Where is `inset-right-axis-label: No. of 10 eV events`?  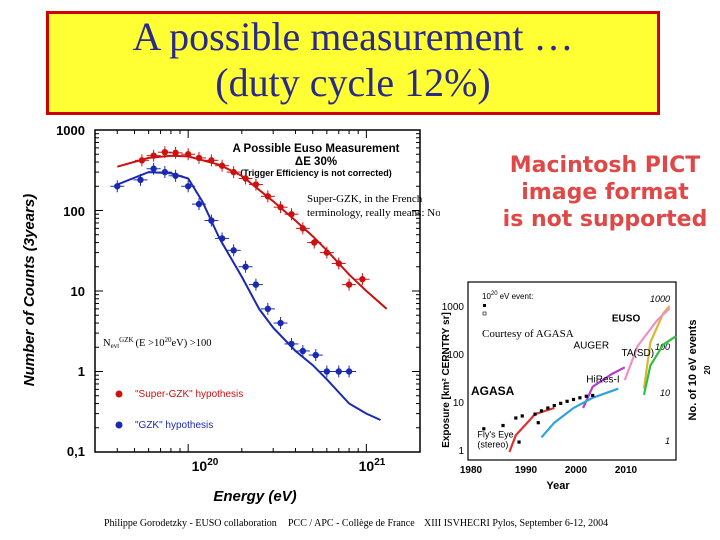 inset-right-axis-label: No. of 10 eV events is located at coordinates (693, 370).